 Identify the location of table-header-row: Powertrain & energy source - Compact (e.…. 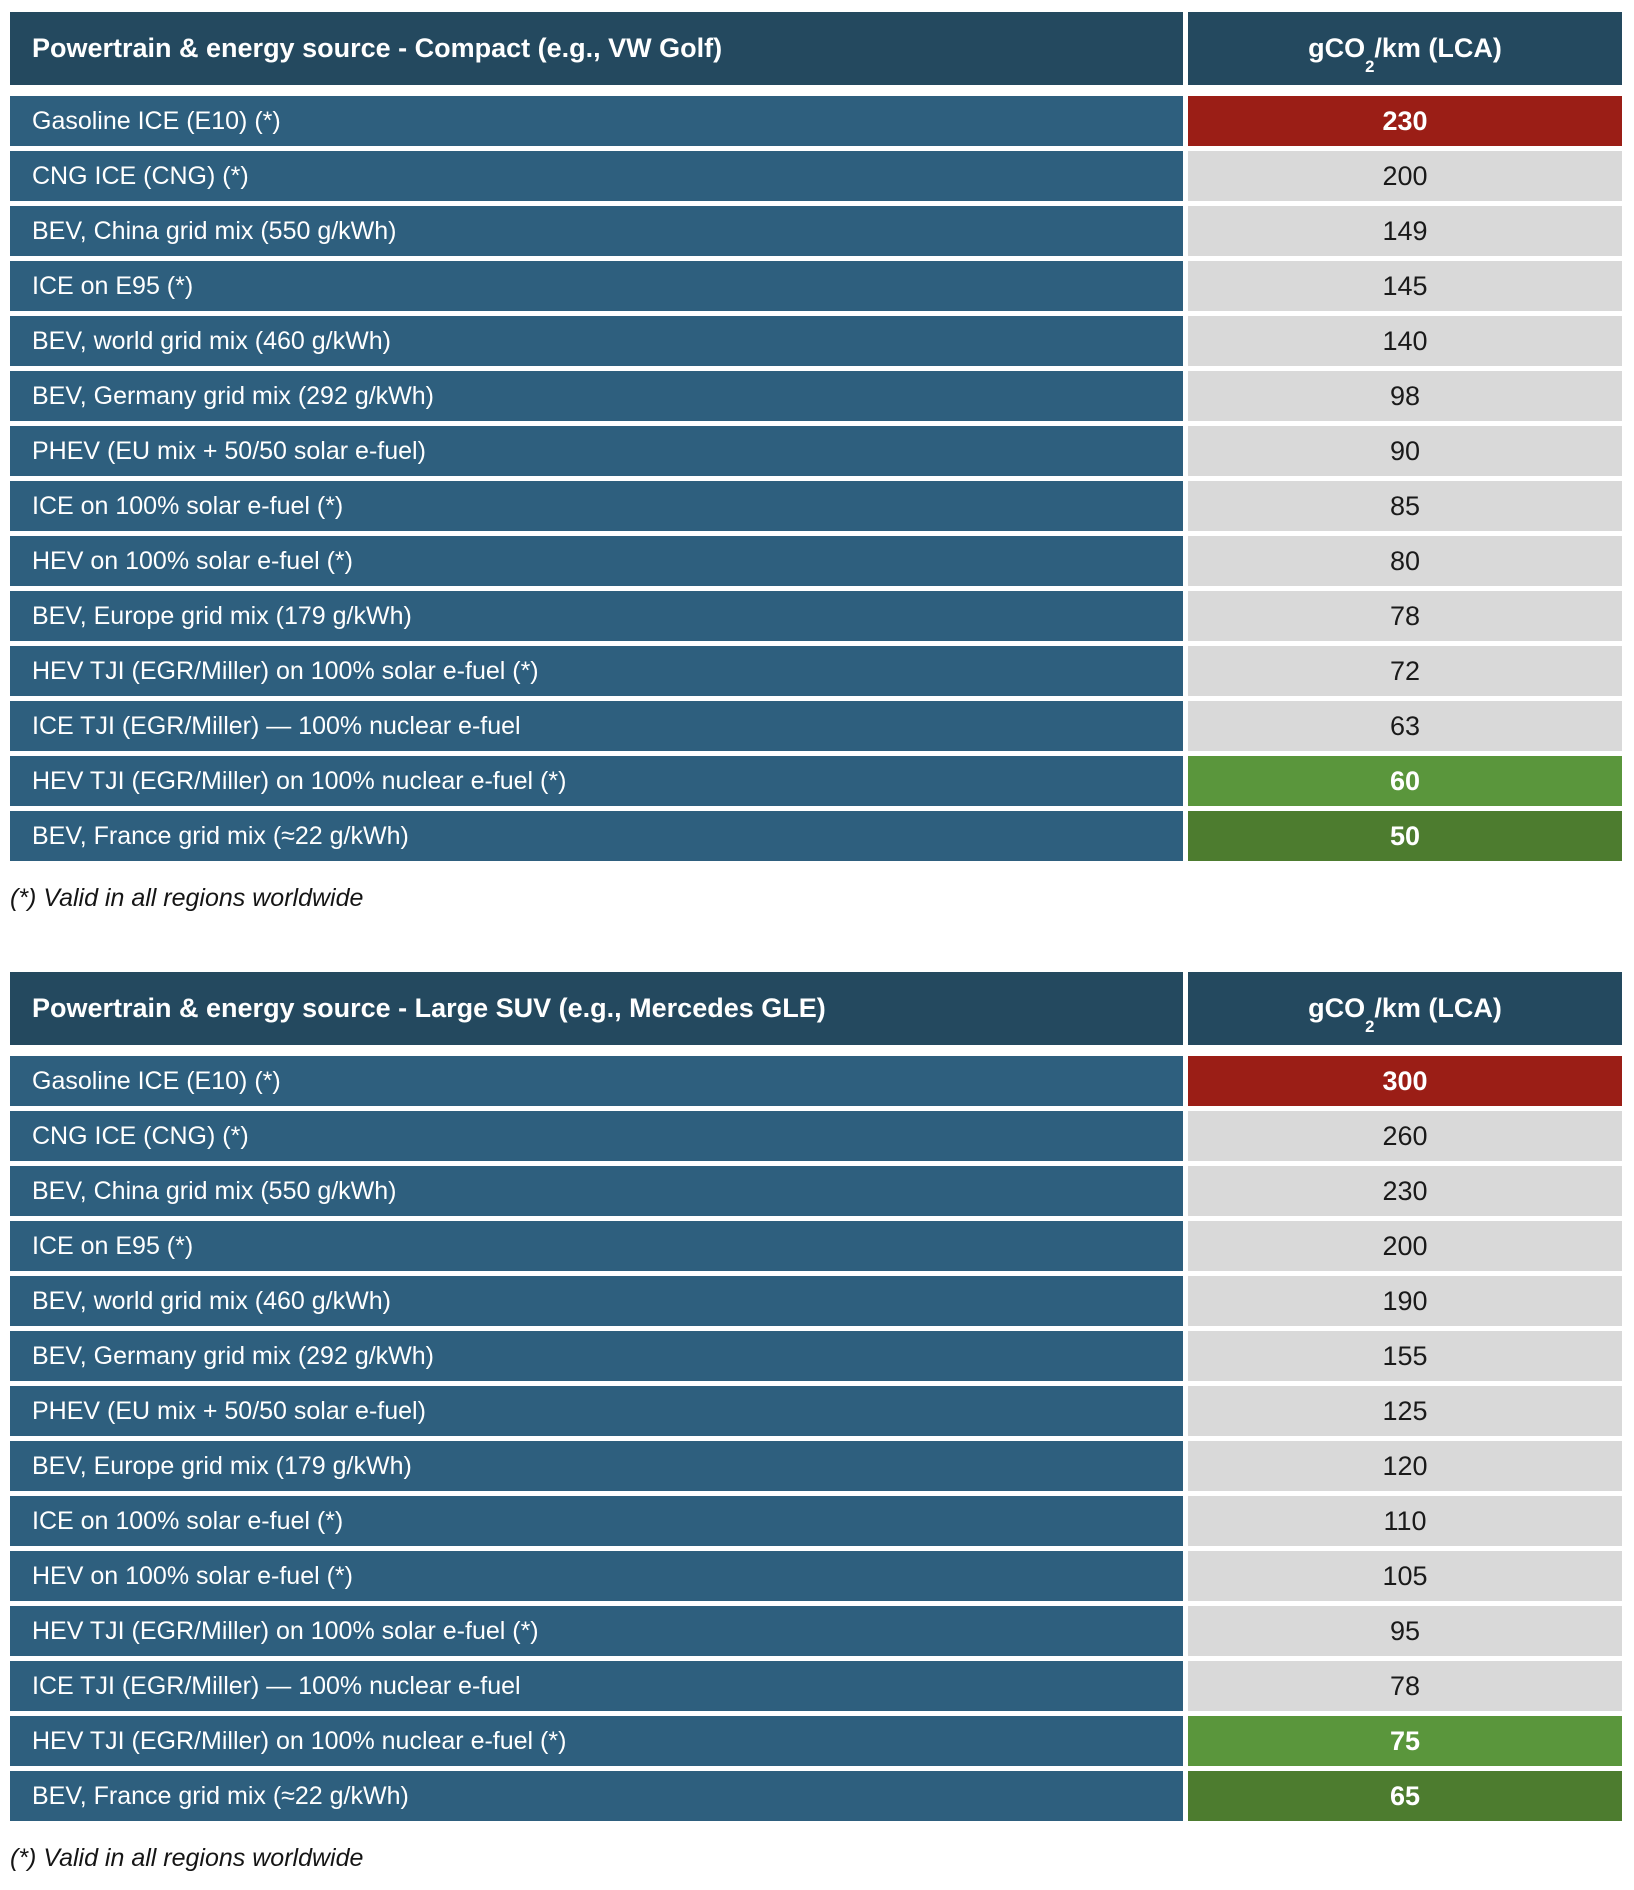
(816, 48).